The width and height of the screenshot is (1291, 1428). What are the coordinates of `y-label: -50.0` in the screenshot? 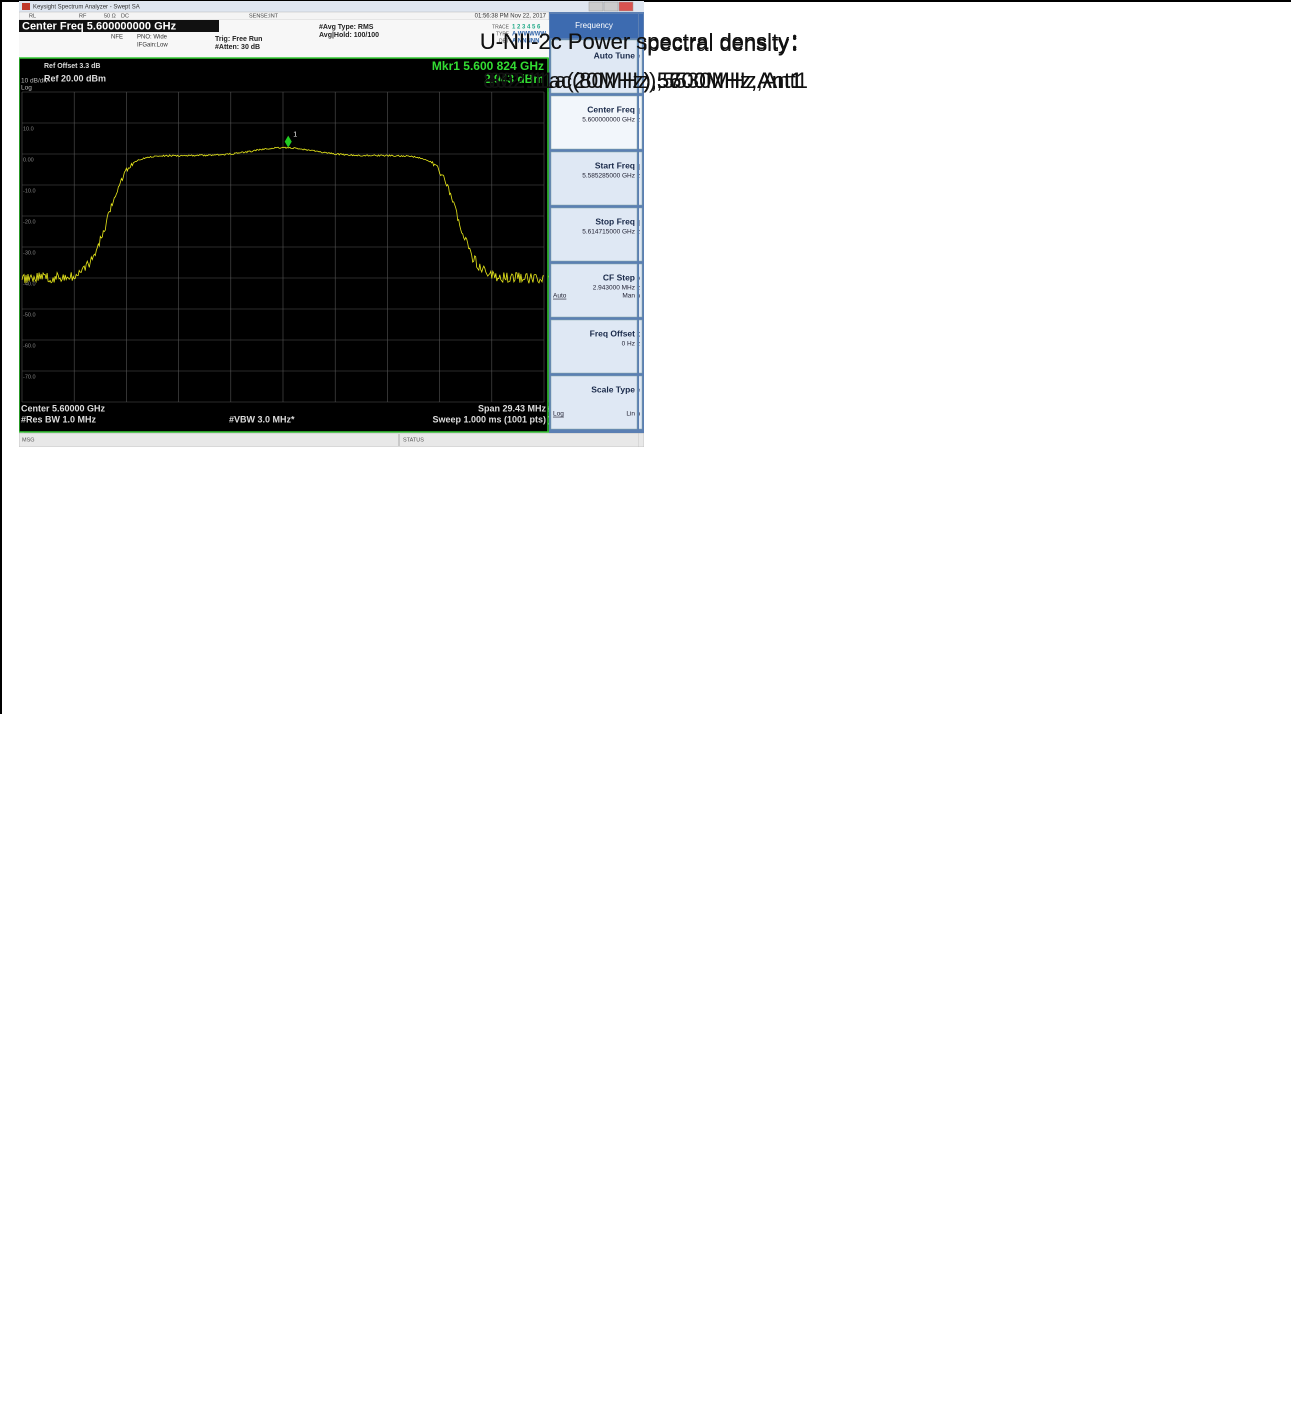 It's located at (29, 315).